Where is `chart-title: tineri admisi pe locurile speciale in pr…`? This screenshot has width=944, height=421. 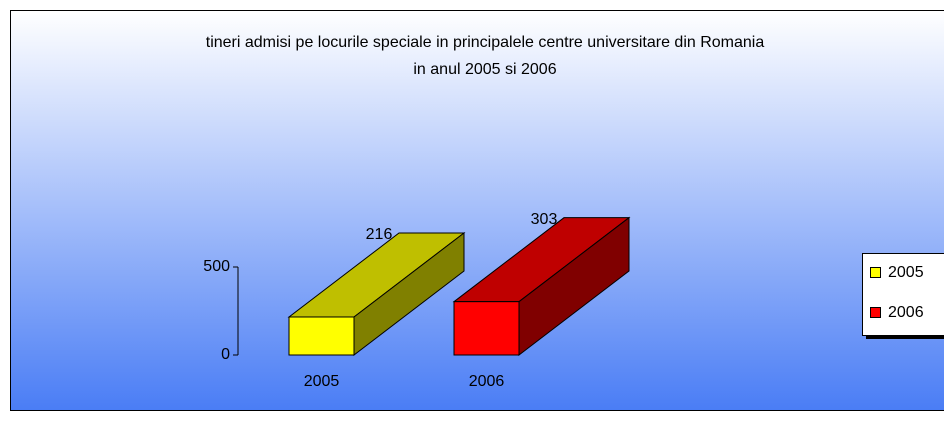 chart-title: tineri admisi pe locurile speciale in pr… is located at coordinates (485, 42).